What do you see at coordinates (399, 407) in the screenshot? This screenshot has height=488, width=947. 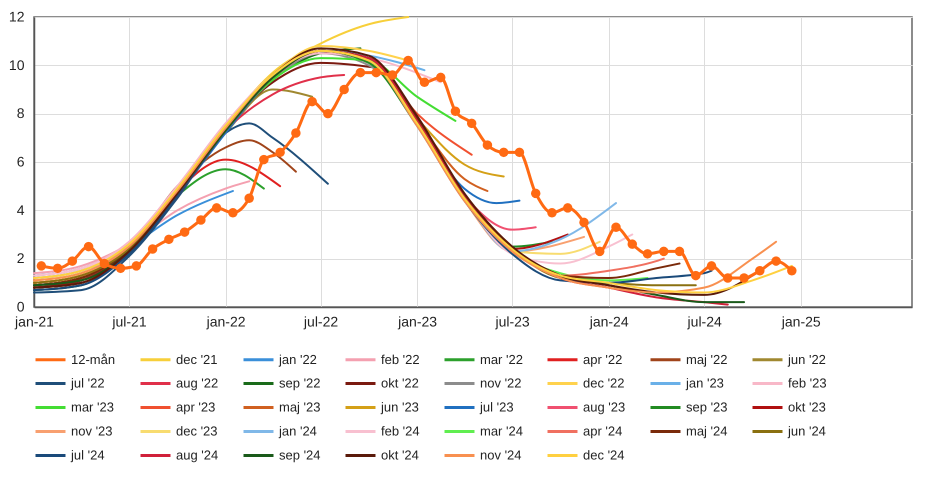 I see `legend-label: jun '23` at bounding box center [399, 407].